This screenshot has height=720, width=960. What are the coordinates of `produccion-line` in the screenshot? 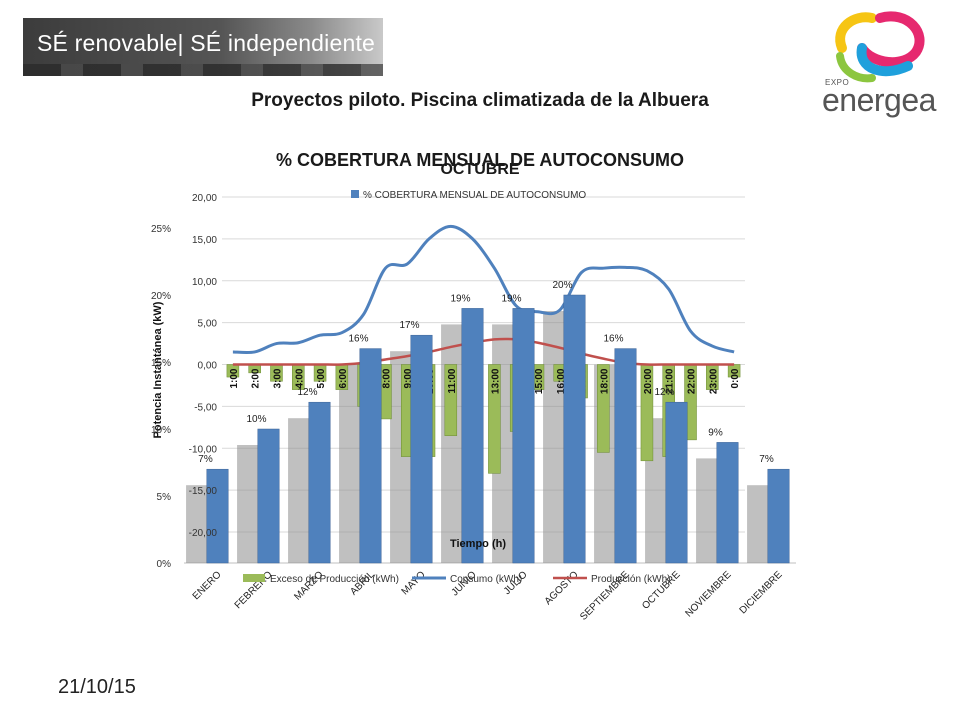 It's located at (483, 351).